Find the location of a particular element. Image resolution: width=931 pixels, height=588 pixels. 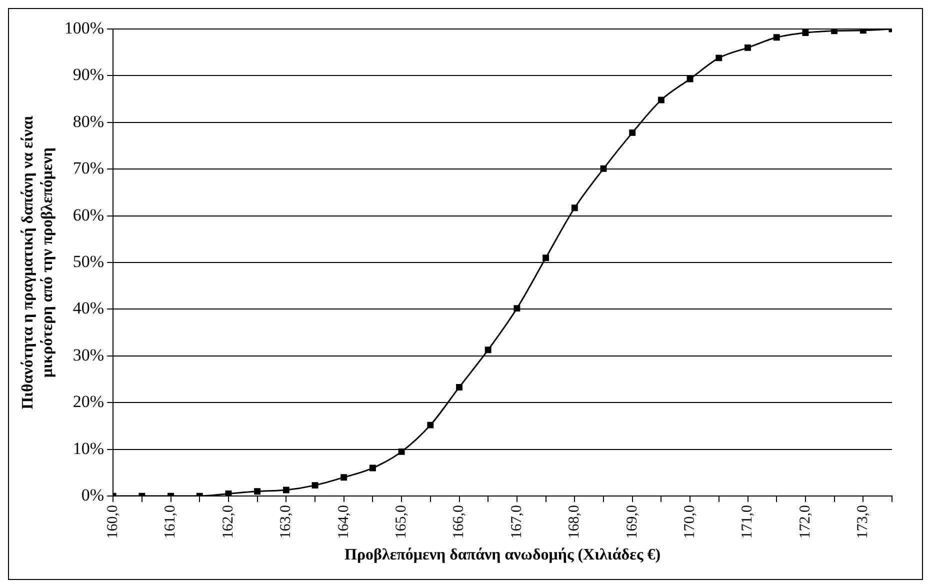

x-tick-label: 169,0 is located at coordinates (632, 522).